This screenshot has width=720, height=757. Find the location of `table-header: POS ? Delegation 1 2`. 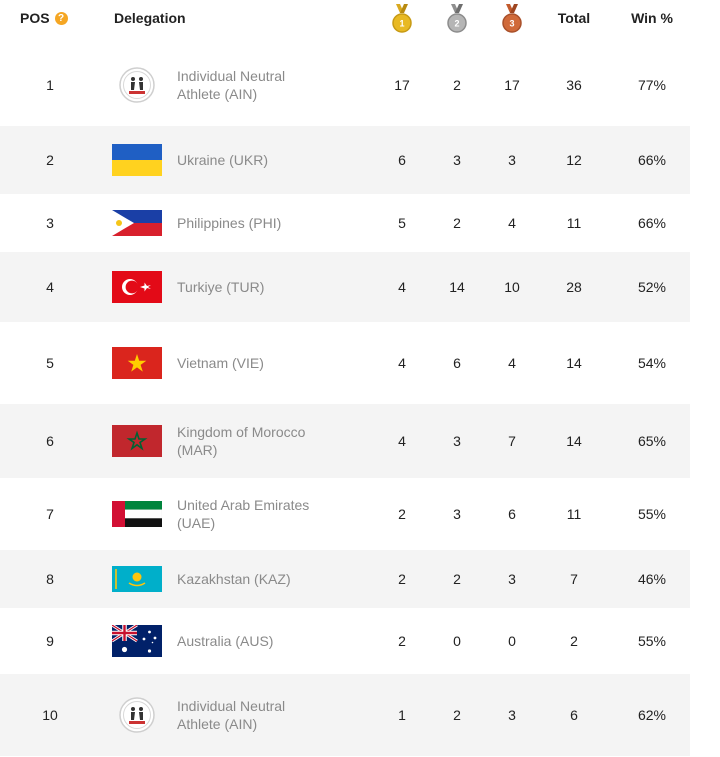

table-header: POS ? Delegation 1 2 is located at coordinates (345, 21).